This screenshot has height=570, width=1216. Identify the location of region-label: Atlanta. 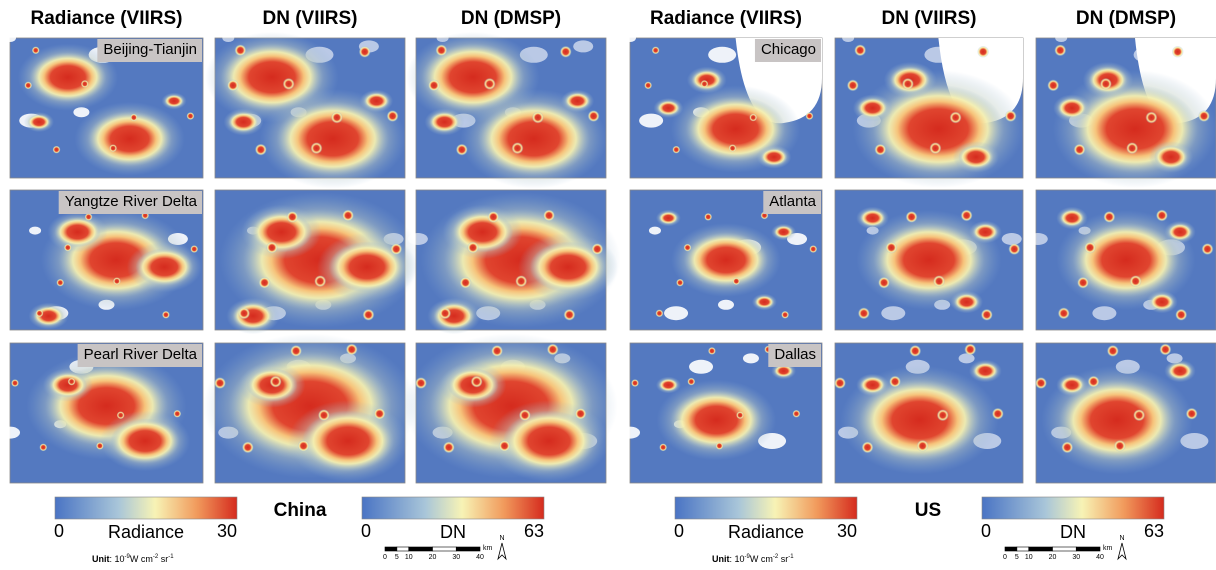
(792, 201).